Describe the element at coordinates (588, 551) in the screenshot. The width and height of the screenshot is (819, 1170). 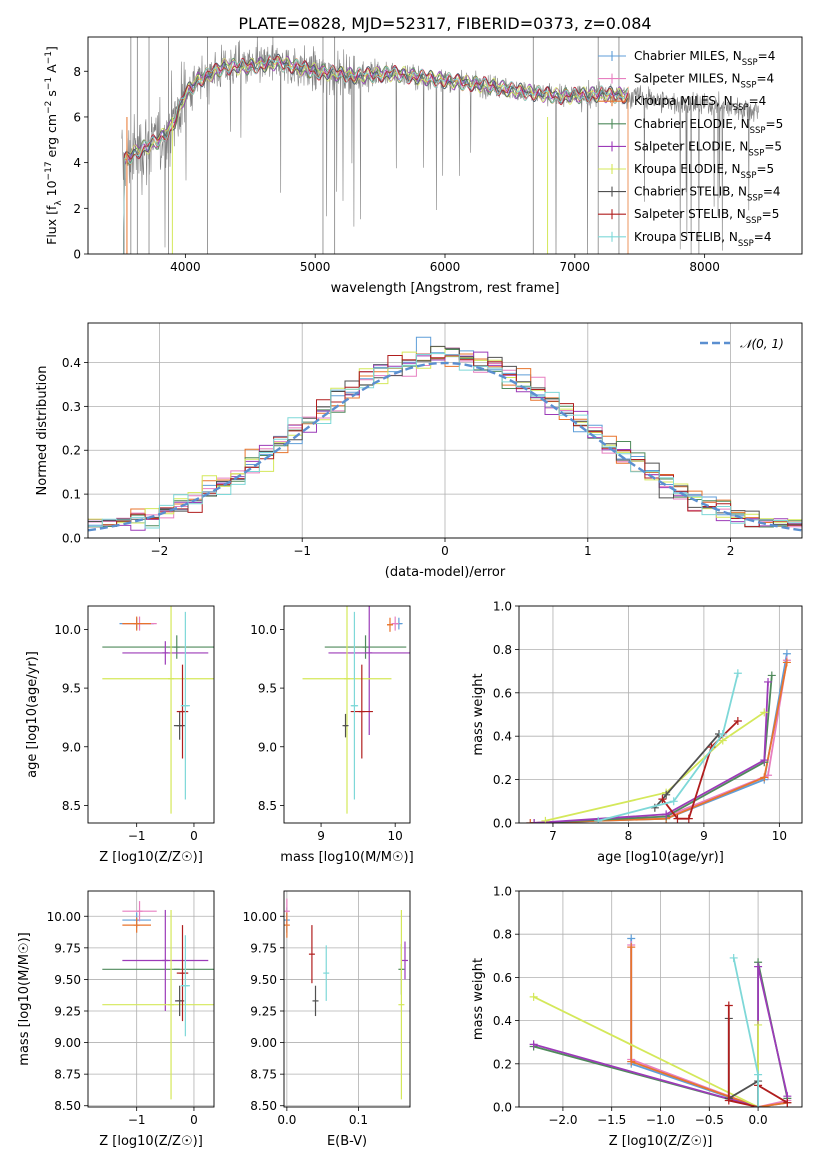
I see `x-tick-label: 1` at that location.